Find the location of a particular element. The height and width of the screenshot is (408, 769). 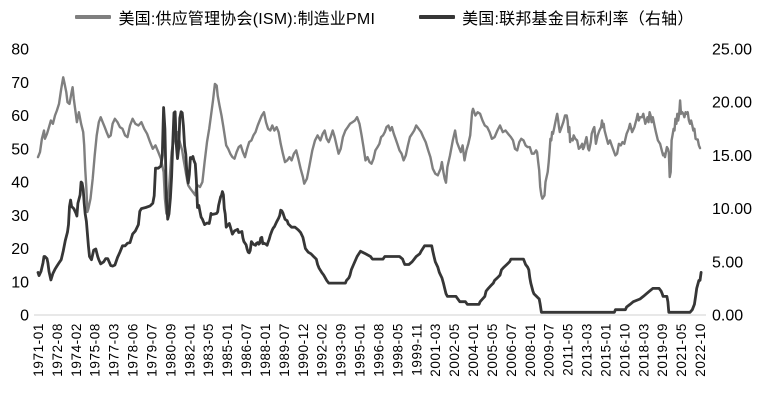

x-tick-label: 2015-01 is located at coordinates (605, 350).